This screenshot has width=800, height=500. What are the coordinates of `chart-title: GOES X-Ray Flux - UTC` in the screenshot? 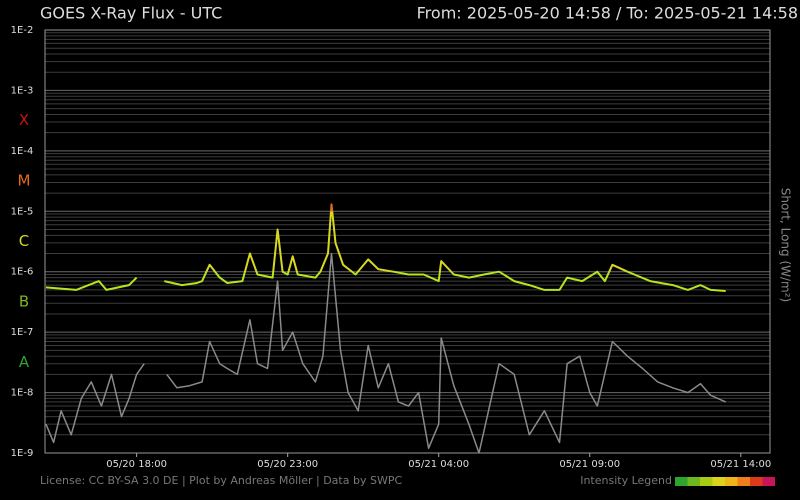 It's located at (131, 13).